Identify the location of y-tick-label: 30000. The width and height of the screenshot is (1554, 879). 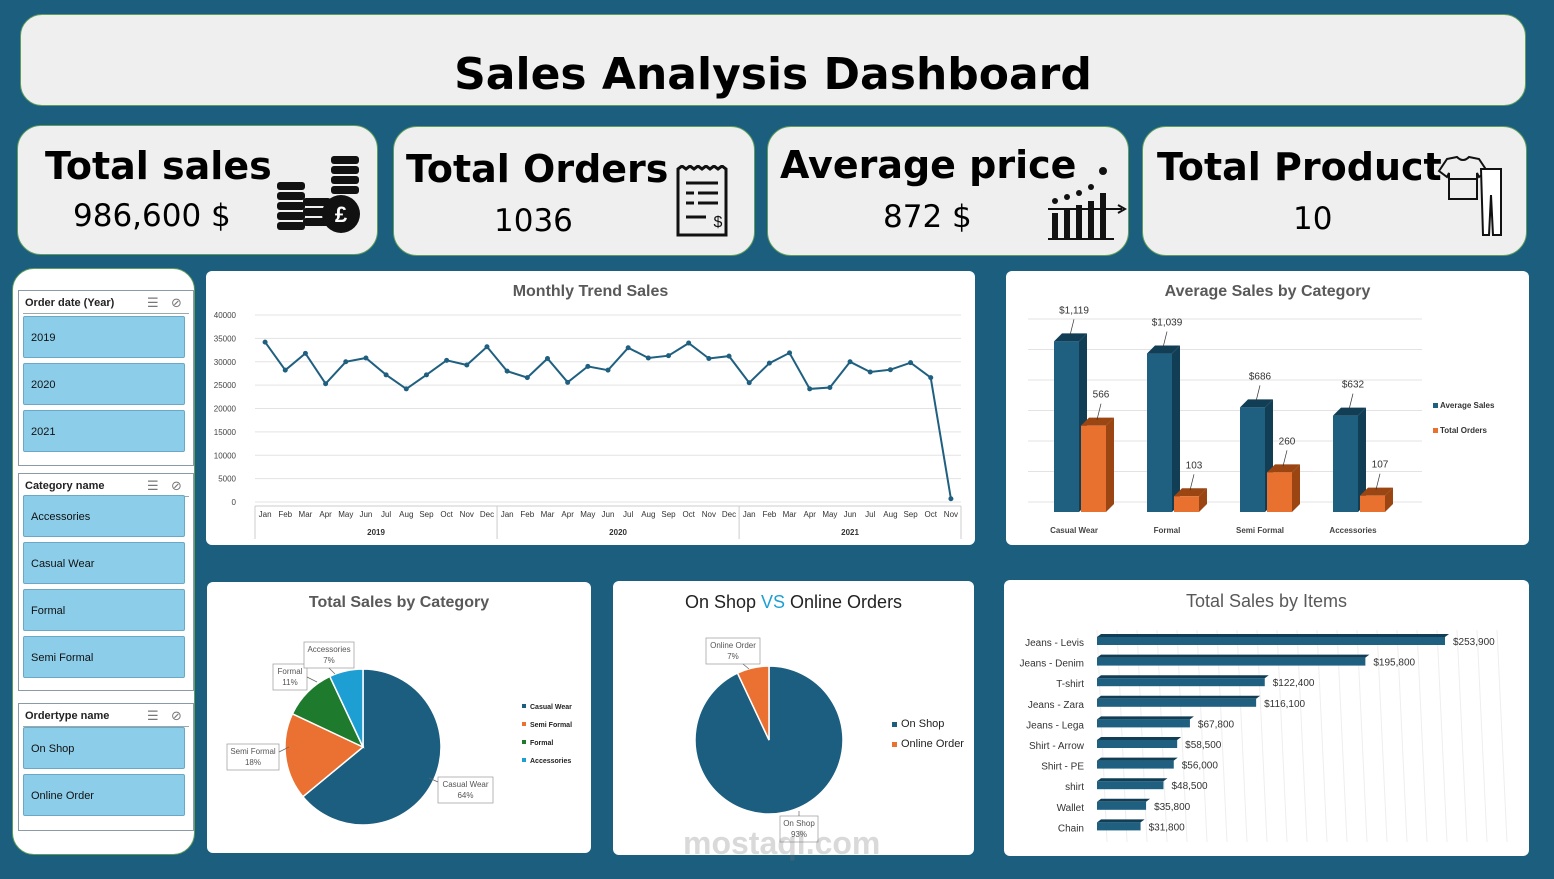
(225, 362).